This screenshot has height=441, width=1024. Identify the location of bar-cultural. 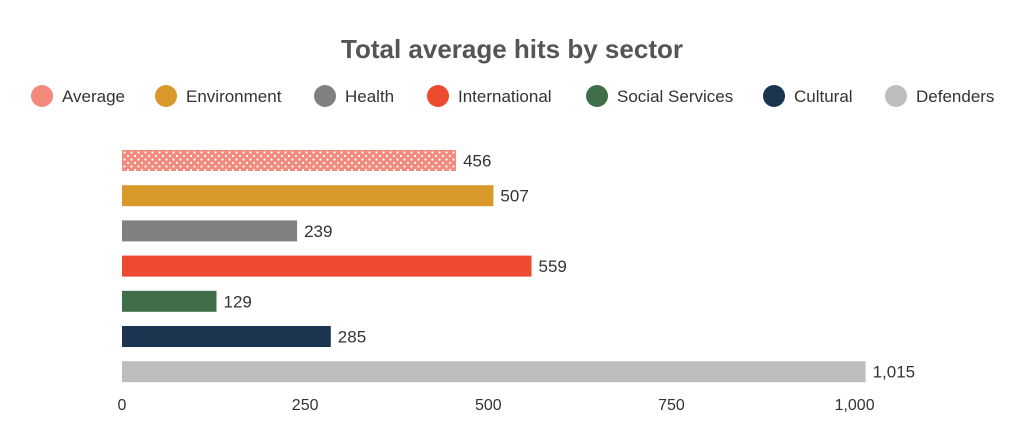
(226, 336).